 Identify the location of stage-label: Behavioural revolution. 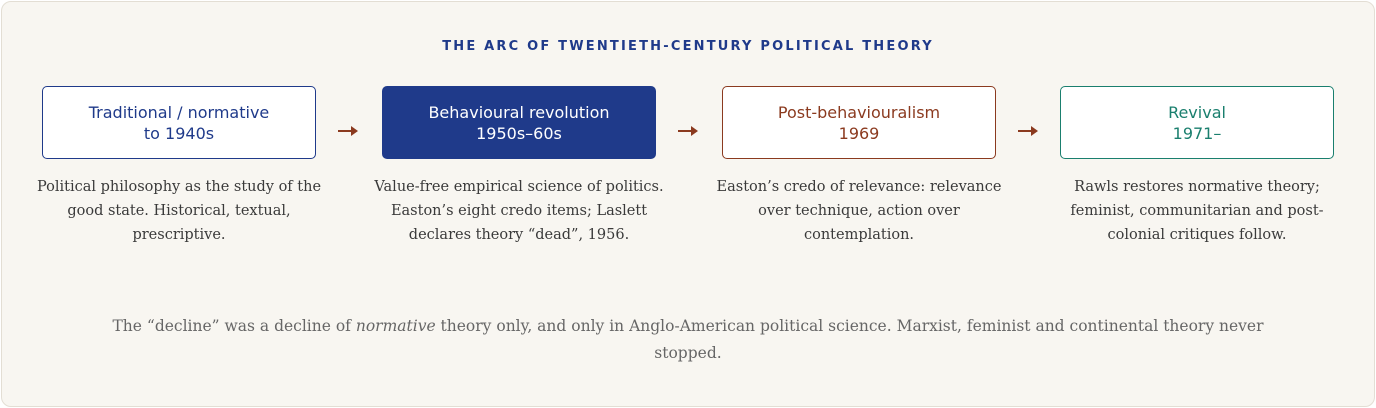
(519, 112).